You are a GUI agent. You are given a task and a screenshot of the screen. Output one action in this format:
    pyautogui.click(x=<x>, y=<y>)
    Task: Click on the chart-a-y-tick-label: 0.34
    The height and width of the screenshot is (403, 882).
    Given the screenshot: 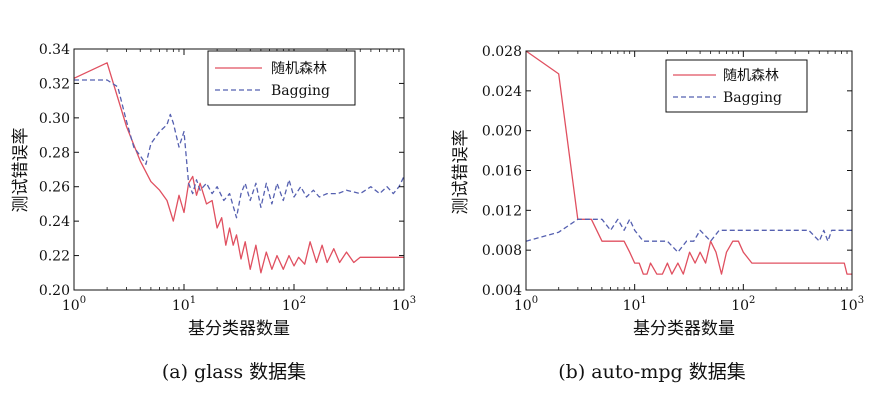 What is the action you would take?
    pyautogui.click(x=54, y=50)
    